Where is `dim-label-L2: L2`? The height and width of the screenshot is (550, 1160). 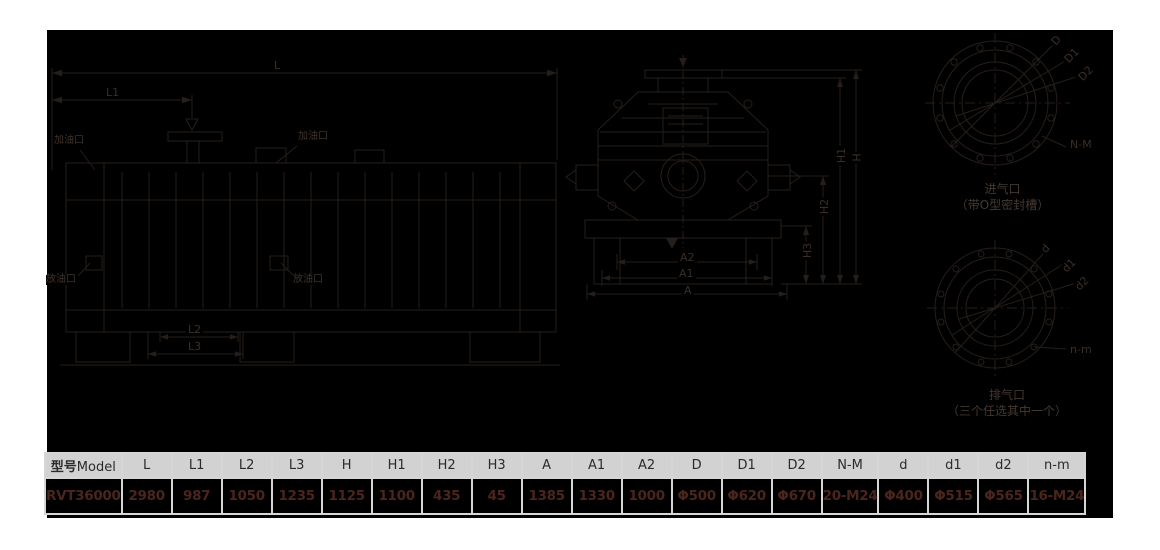 dim-label-L2: L2 is located at coordinates (195, 329).